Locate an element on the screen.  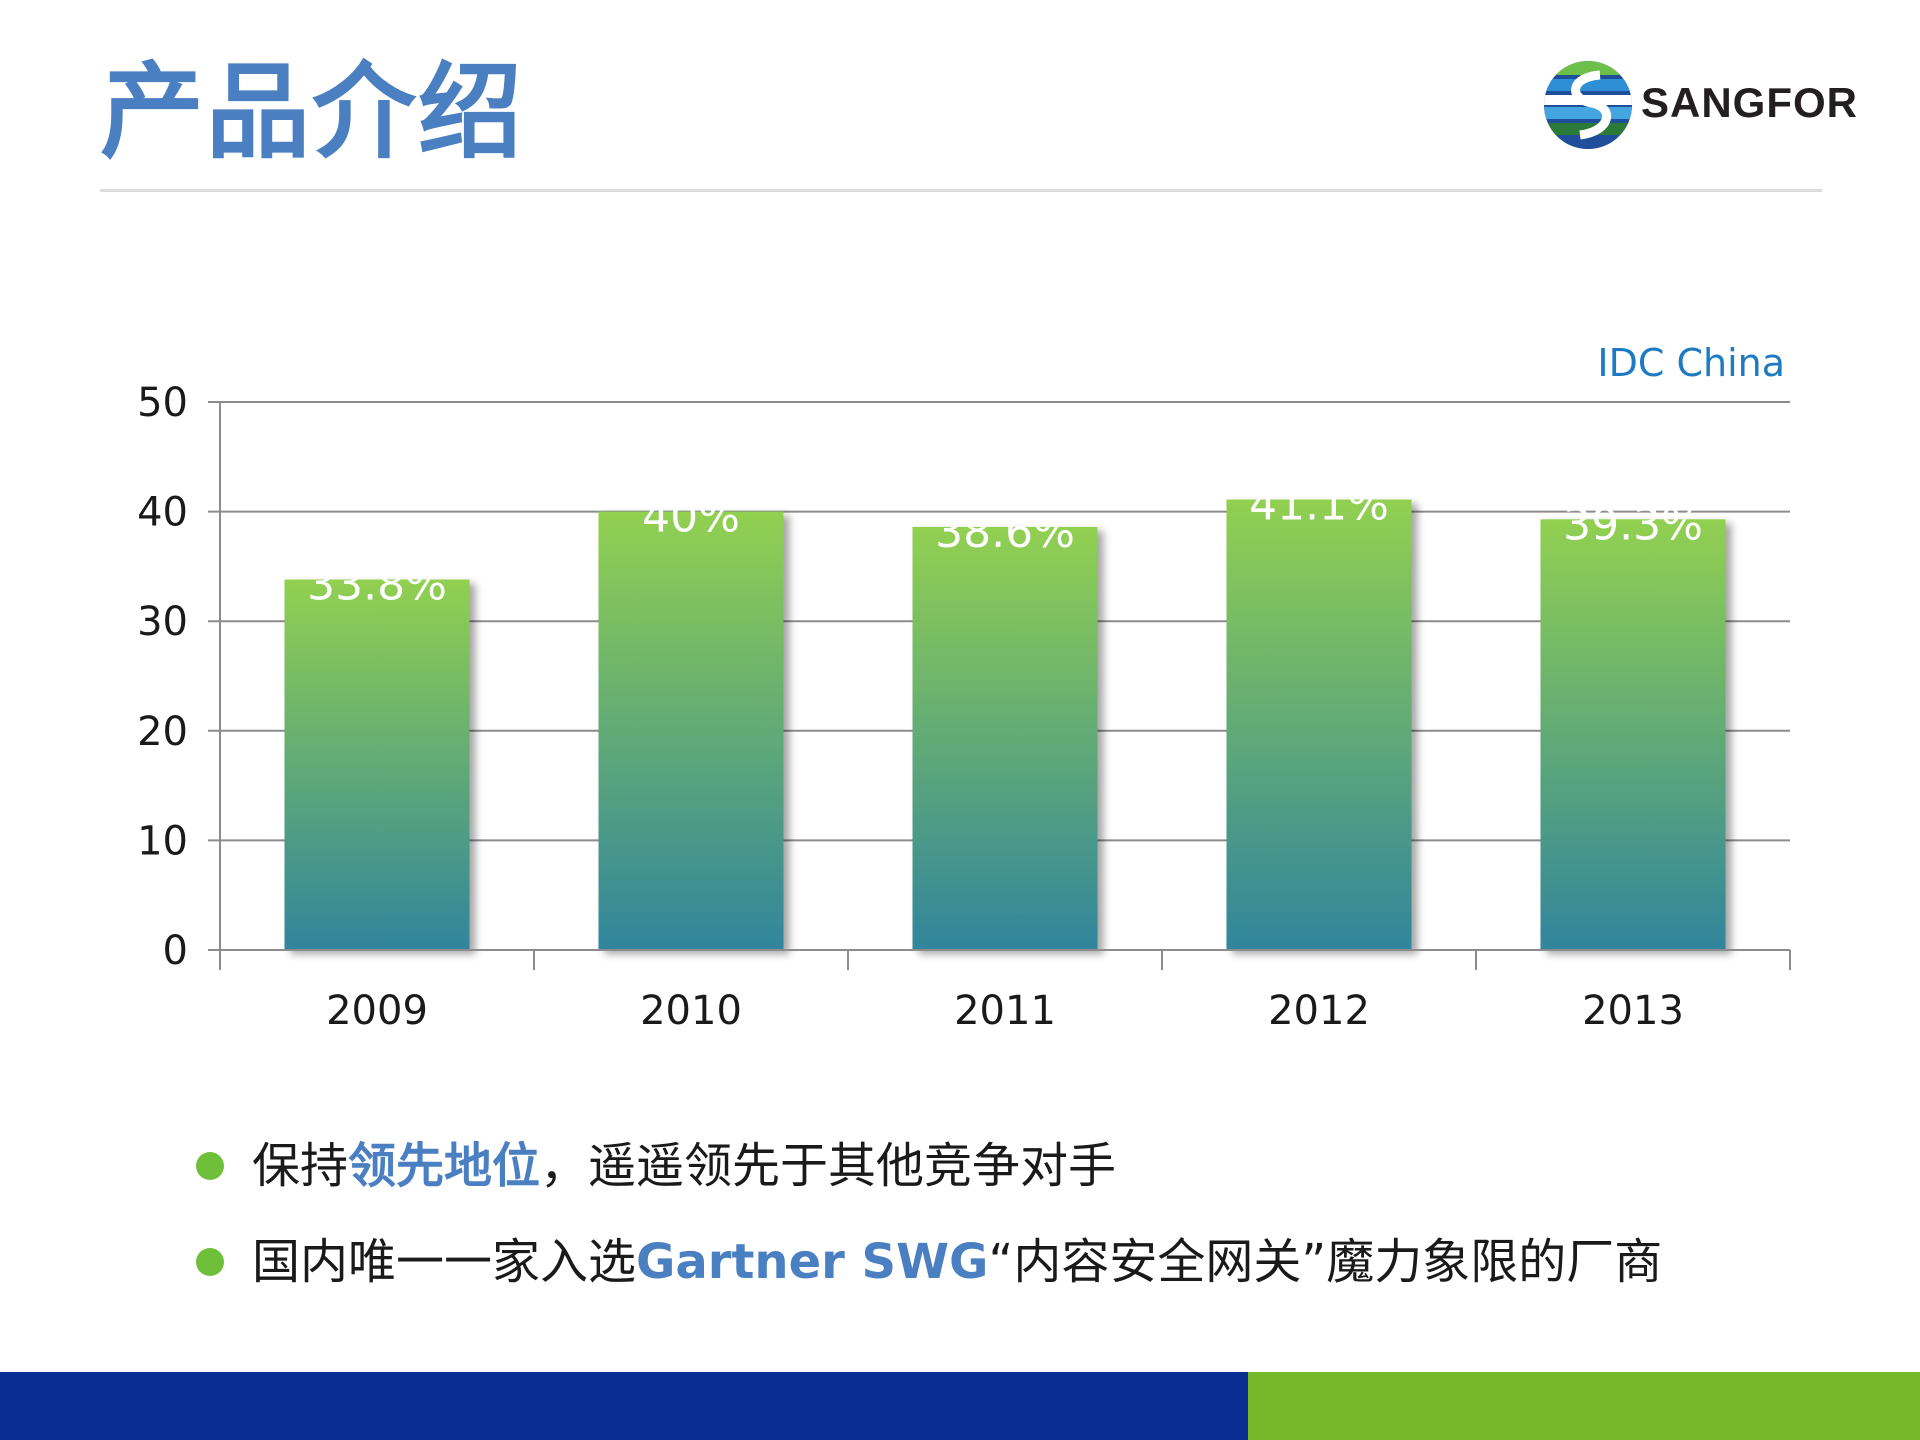
bar-2009 is located at coordinates (377, 764).